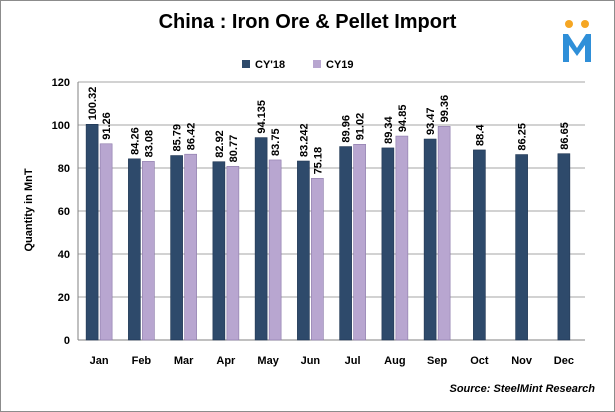  What do you see at coordinates (523, 137) in the screenshot?
I see `data-label-cy18: 86.25` at bounding box center [523, 137].